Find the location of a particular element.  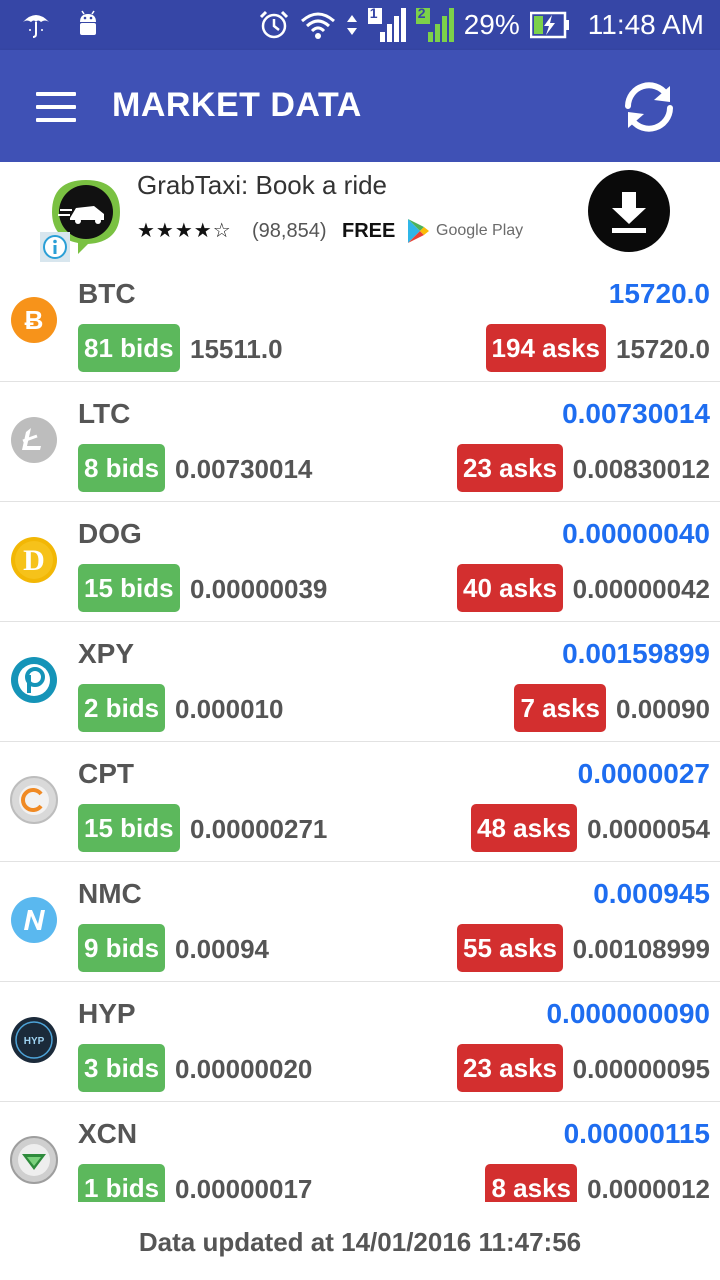

ask-value: 0.0000012 is located at coordinates (648, 1188).